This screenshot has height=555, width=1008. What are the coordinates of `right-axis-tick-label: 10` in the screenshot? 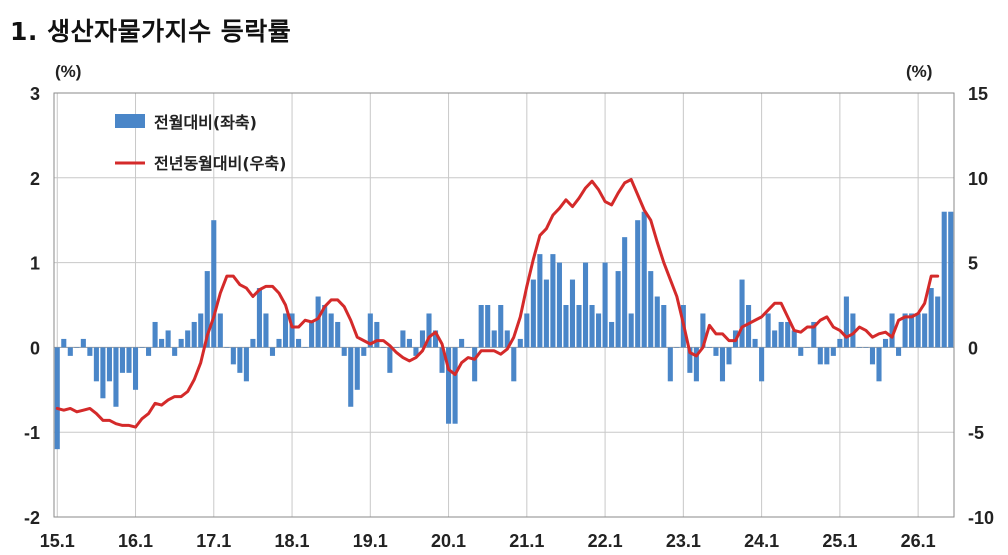 It's located at (978, 179).